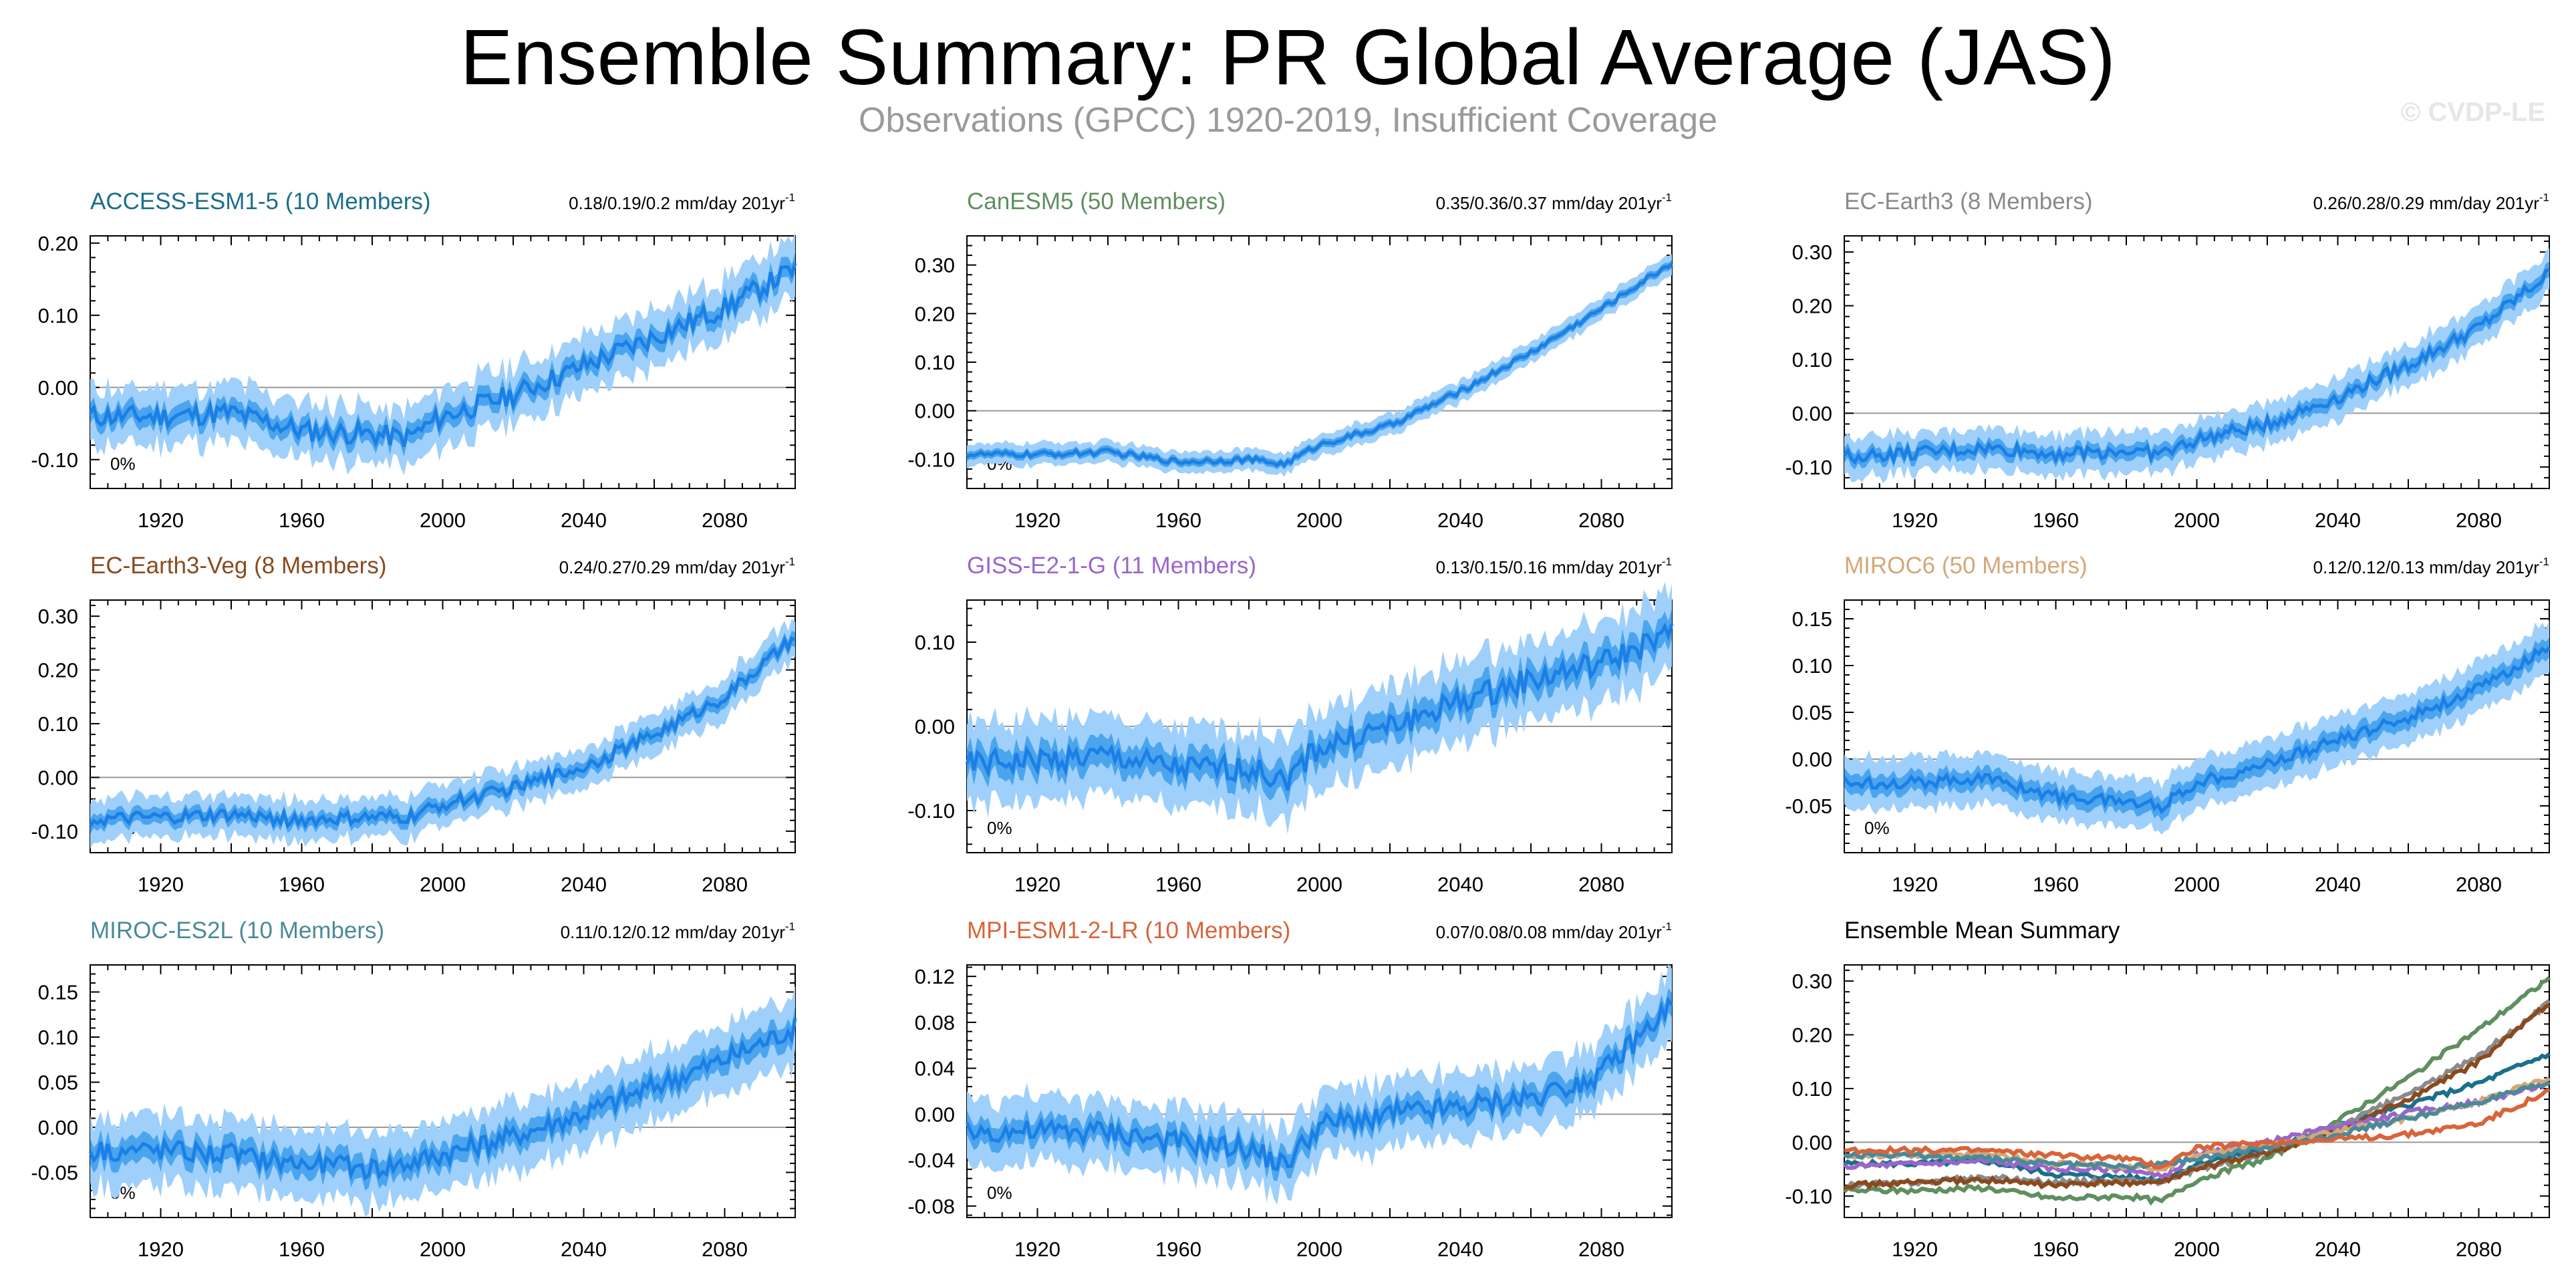  I want to click on panel-title: GISS-E2-1-G (11 Members), so click(1111, 566).